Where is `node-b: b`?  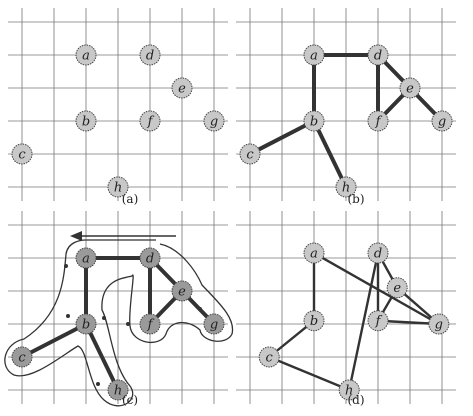 node-b: b is located at coordinates (86, 121).